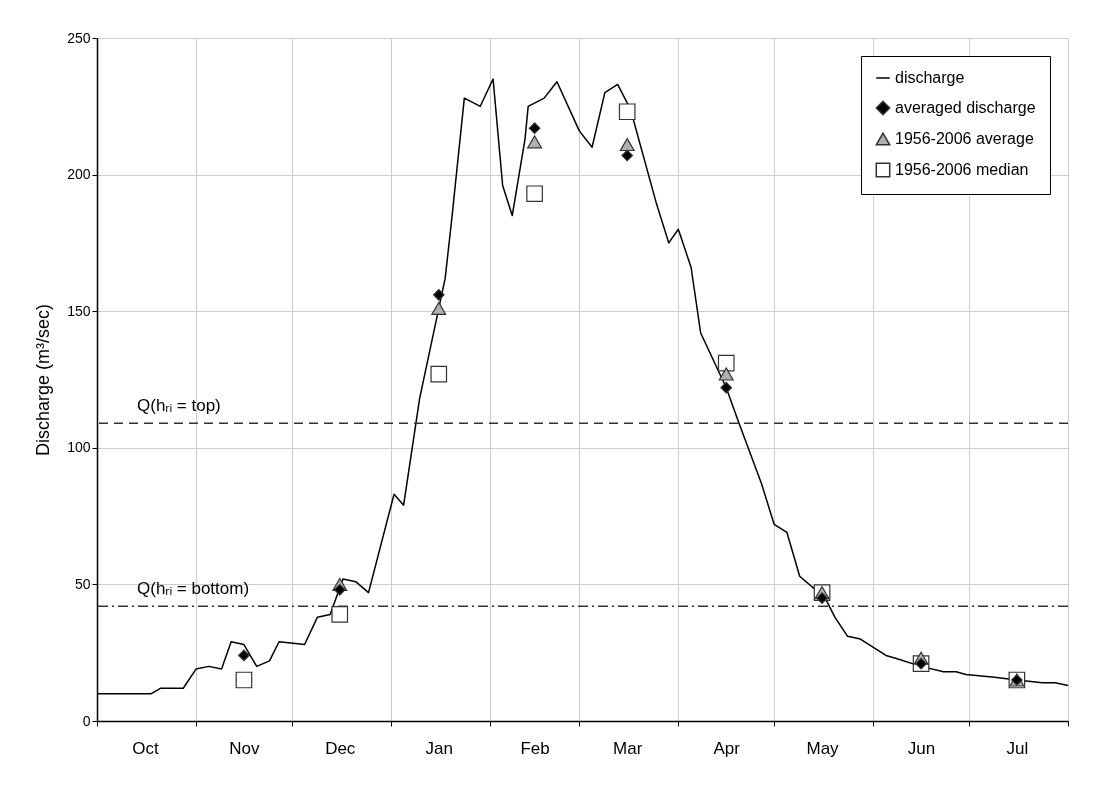  I want to click on x-tick-label: Apr, so click(727, 748).